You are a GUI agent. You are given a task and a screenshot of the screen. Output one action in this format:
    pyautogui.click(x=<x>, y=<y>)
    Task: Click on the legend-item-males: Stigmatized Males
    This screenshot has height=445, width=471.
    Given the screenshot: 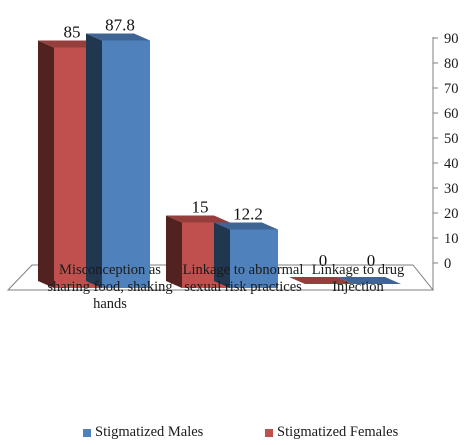 What is the action you would take?
    pyautogui.click(x=143, y=432)
    